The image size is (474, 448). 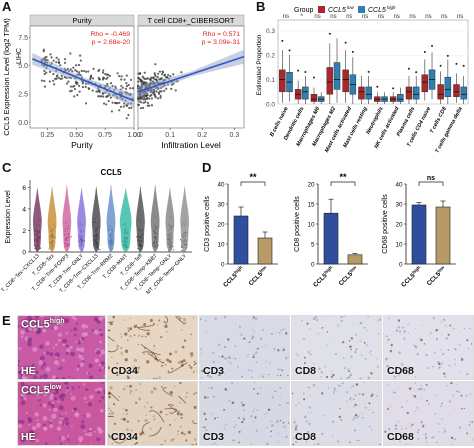 I want to click on y-axis-label: Expression Level, so click(x=8, y=217).